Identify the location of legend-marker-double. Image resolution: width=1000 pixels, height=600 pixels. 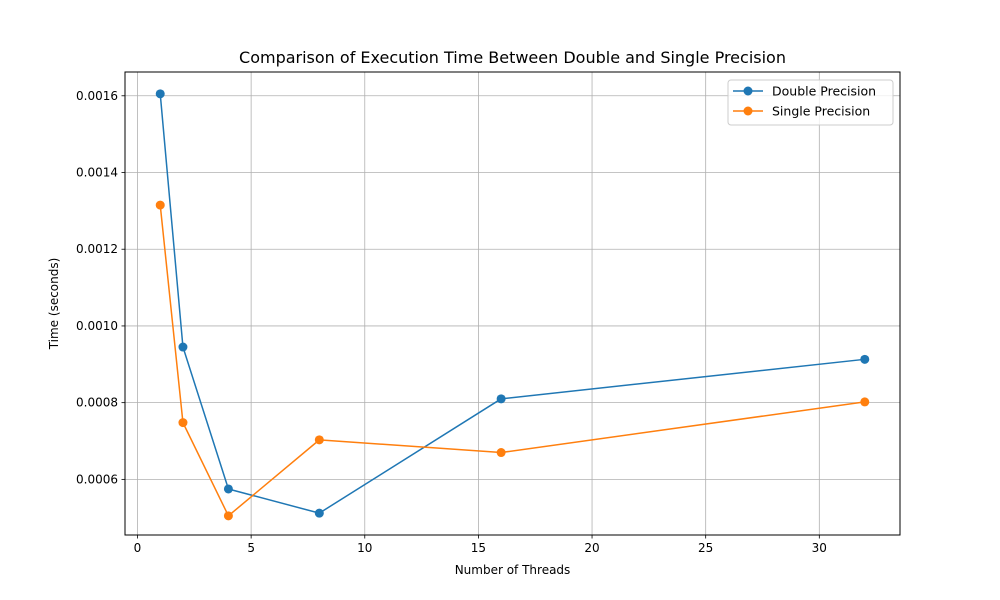
(748, 91).